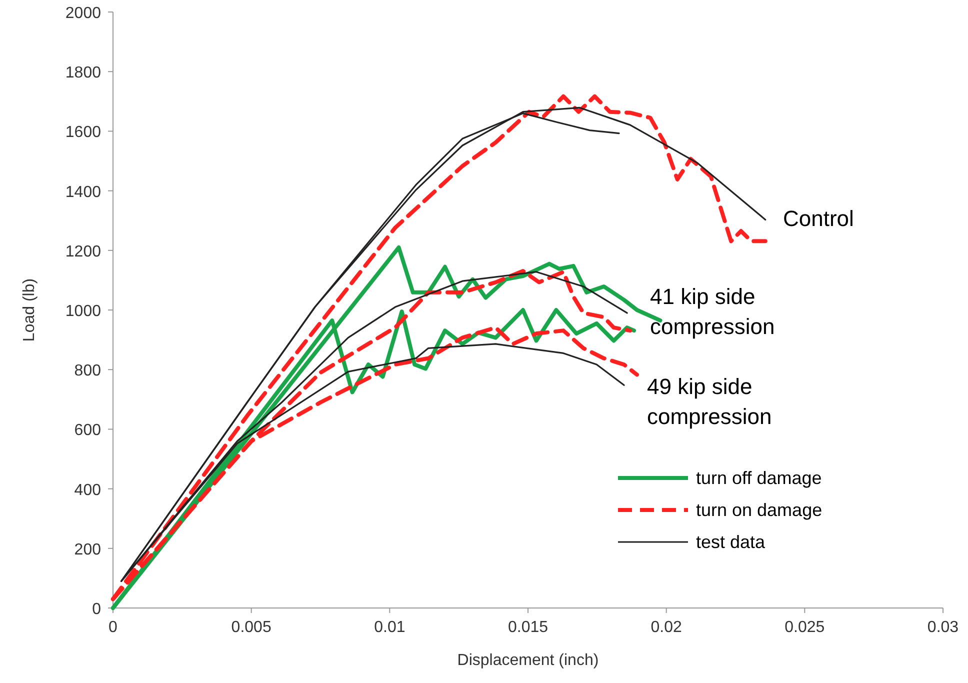 The height and width of the screenshot is (683, 968). What do you see at coordinates (666, 627) in the screenshot?
I see `x-tick-label: 0.02` at bounding box center [666, 627].